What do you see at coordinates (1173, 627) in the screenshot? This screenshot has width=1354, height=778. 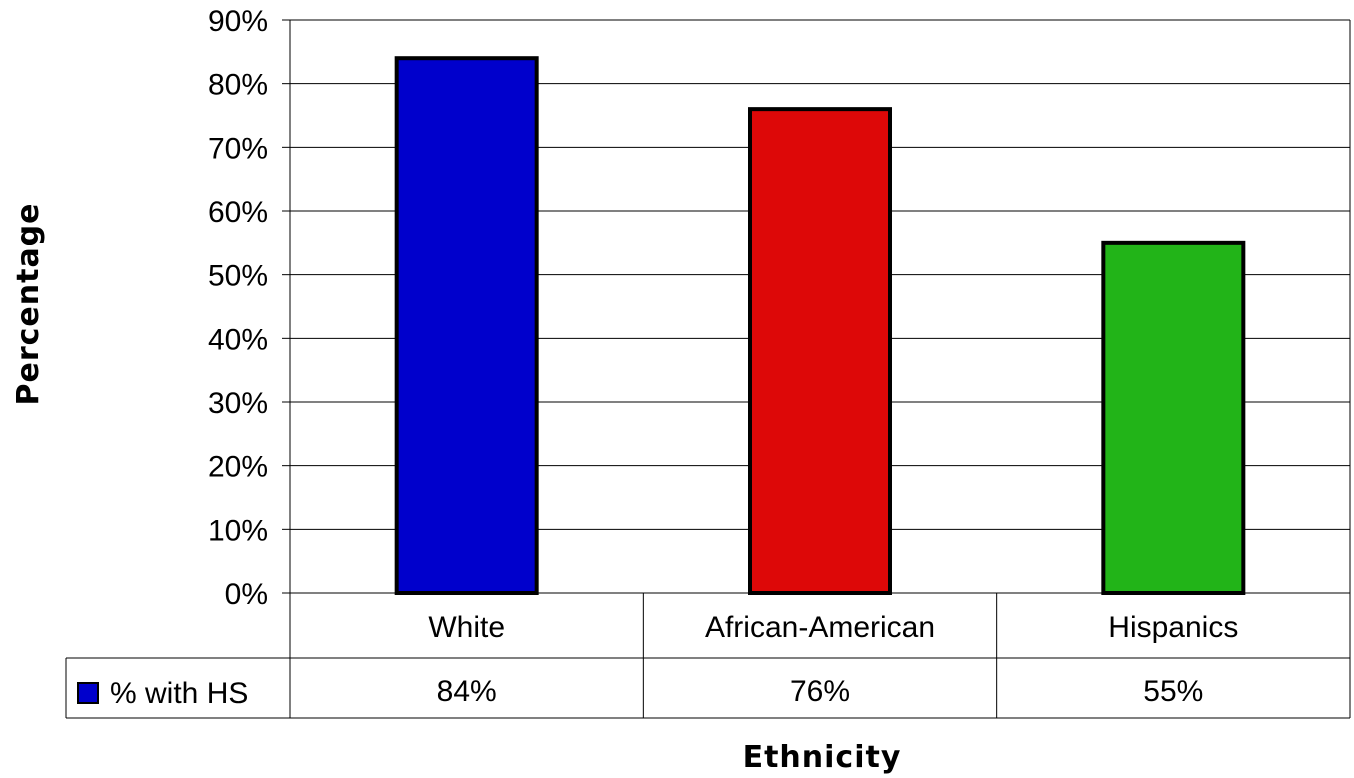 I see `x-category-label: Hispanics` at bounding box center [1173, 627].